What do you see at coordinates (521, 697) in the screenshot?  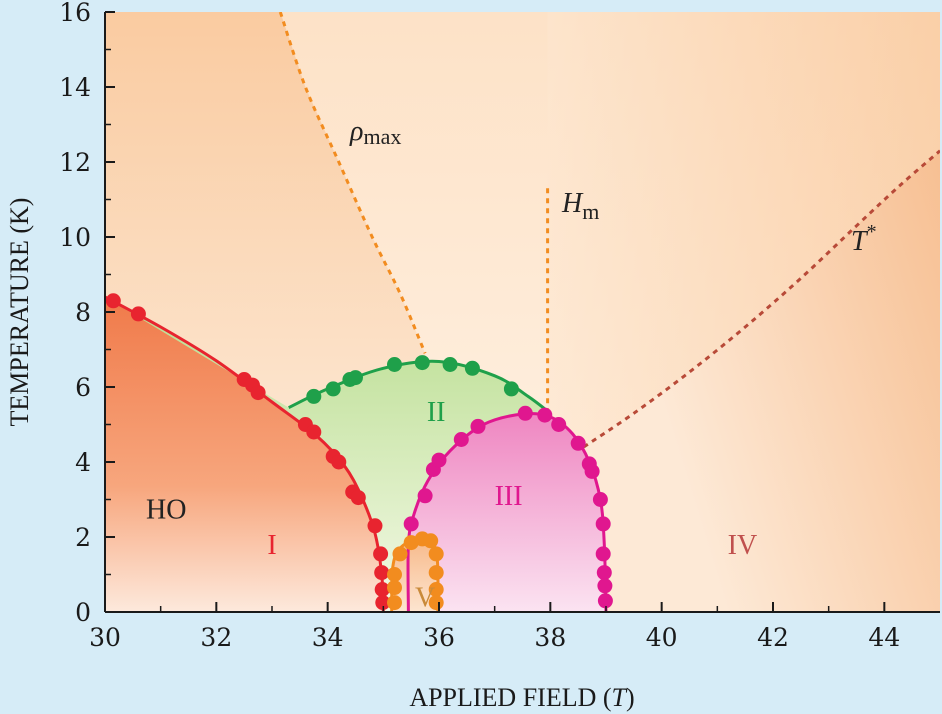 I see `x-axis-title: APPLIED FIELD (T)` at bounding box center [521, 697].